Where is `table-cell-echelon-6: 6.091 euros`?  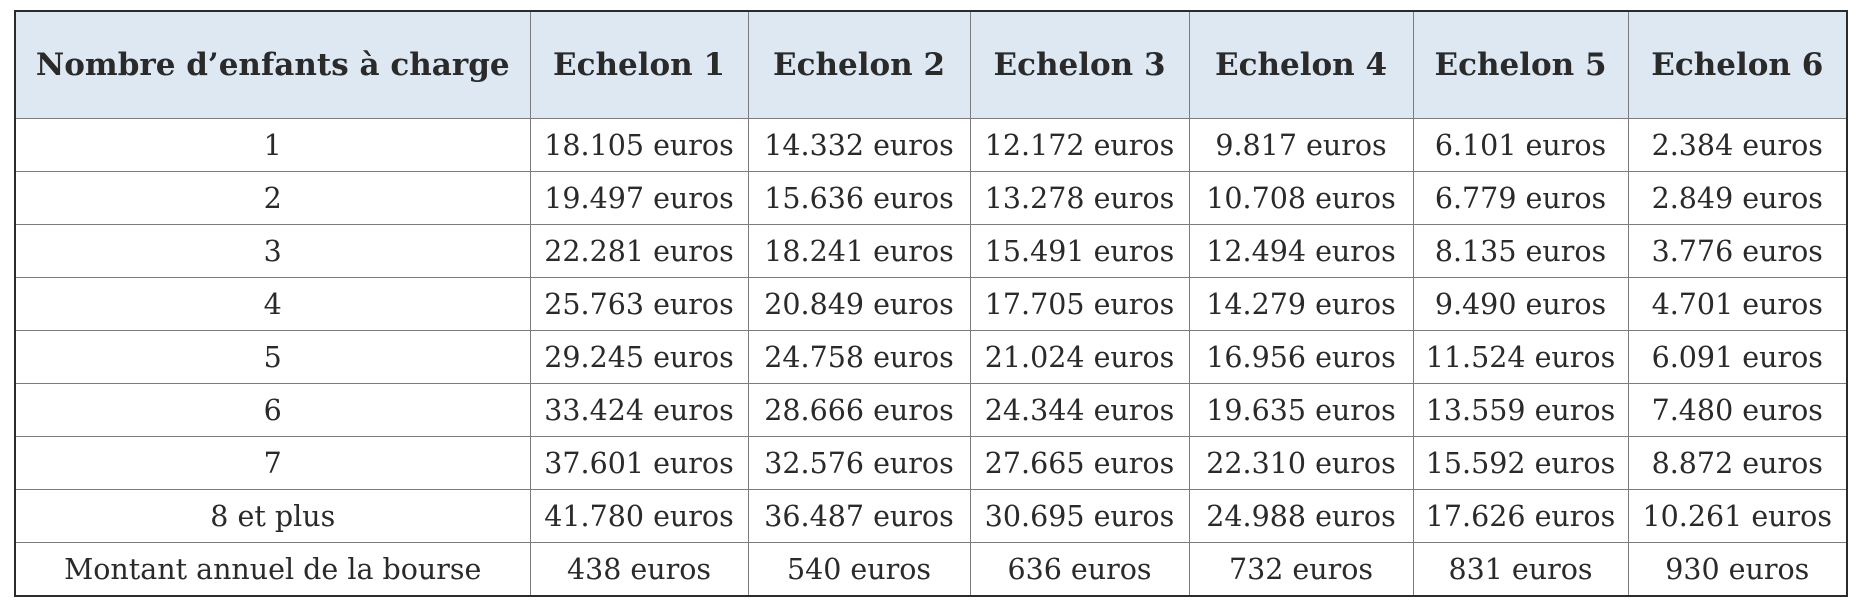
table-cell-echelon-6: 6.091 euros is located at coordinates (1737, 357).